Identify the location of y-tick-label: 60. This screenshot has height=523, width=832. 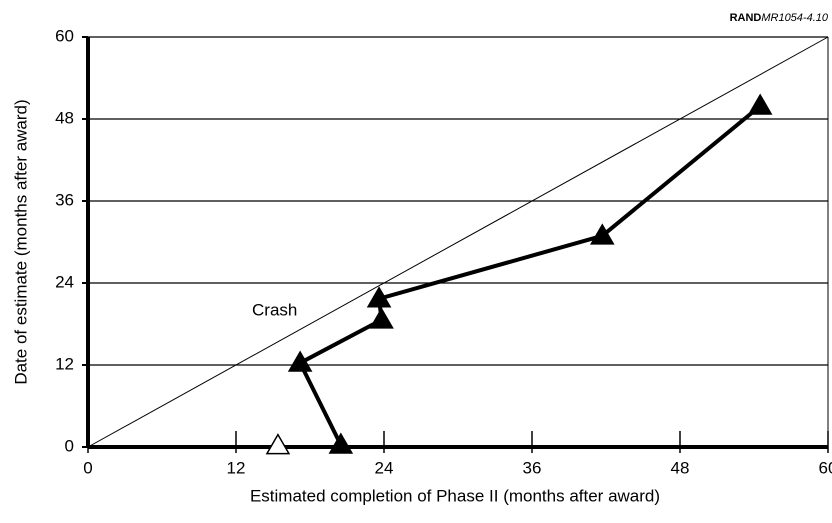
(64, 35).